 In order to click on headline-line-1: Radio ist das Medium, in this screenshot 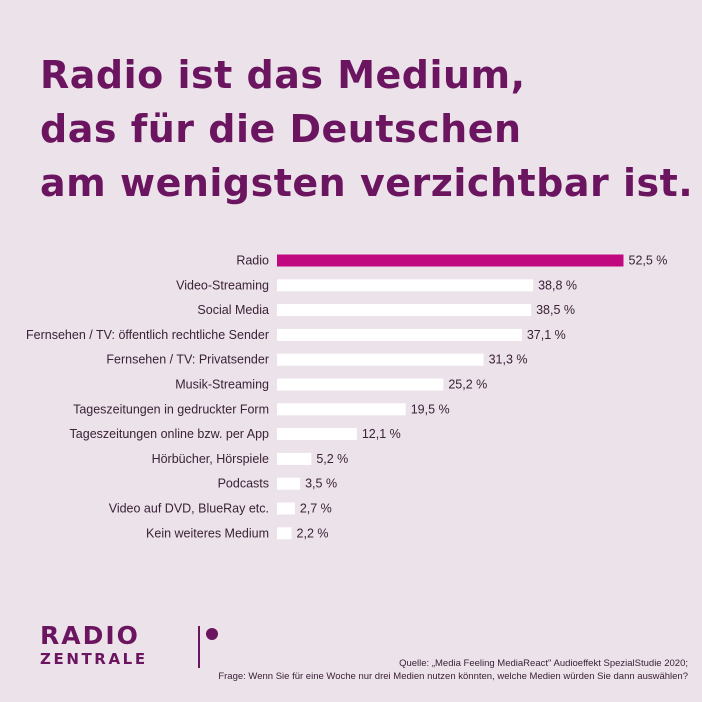, I will do `click(283, 75)`.